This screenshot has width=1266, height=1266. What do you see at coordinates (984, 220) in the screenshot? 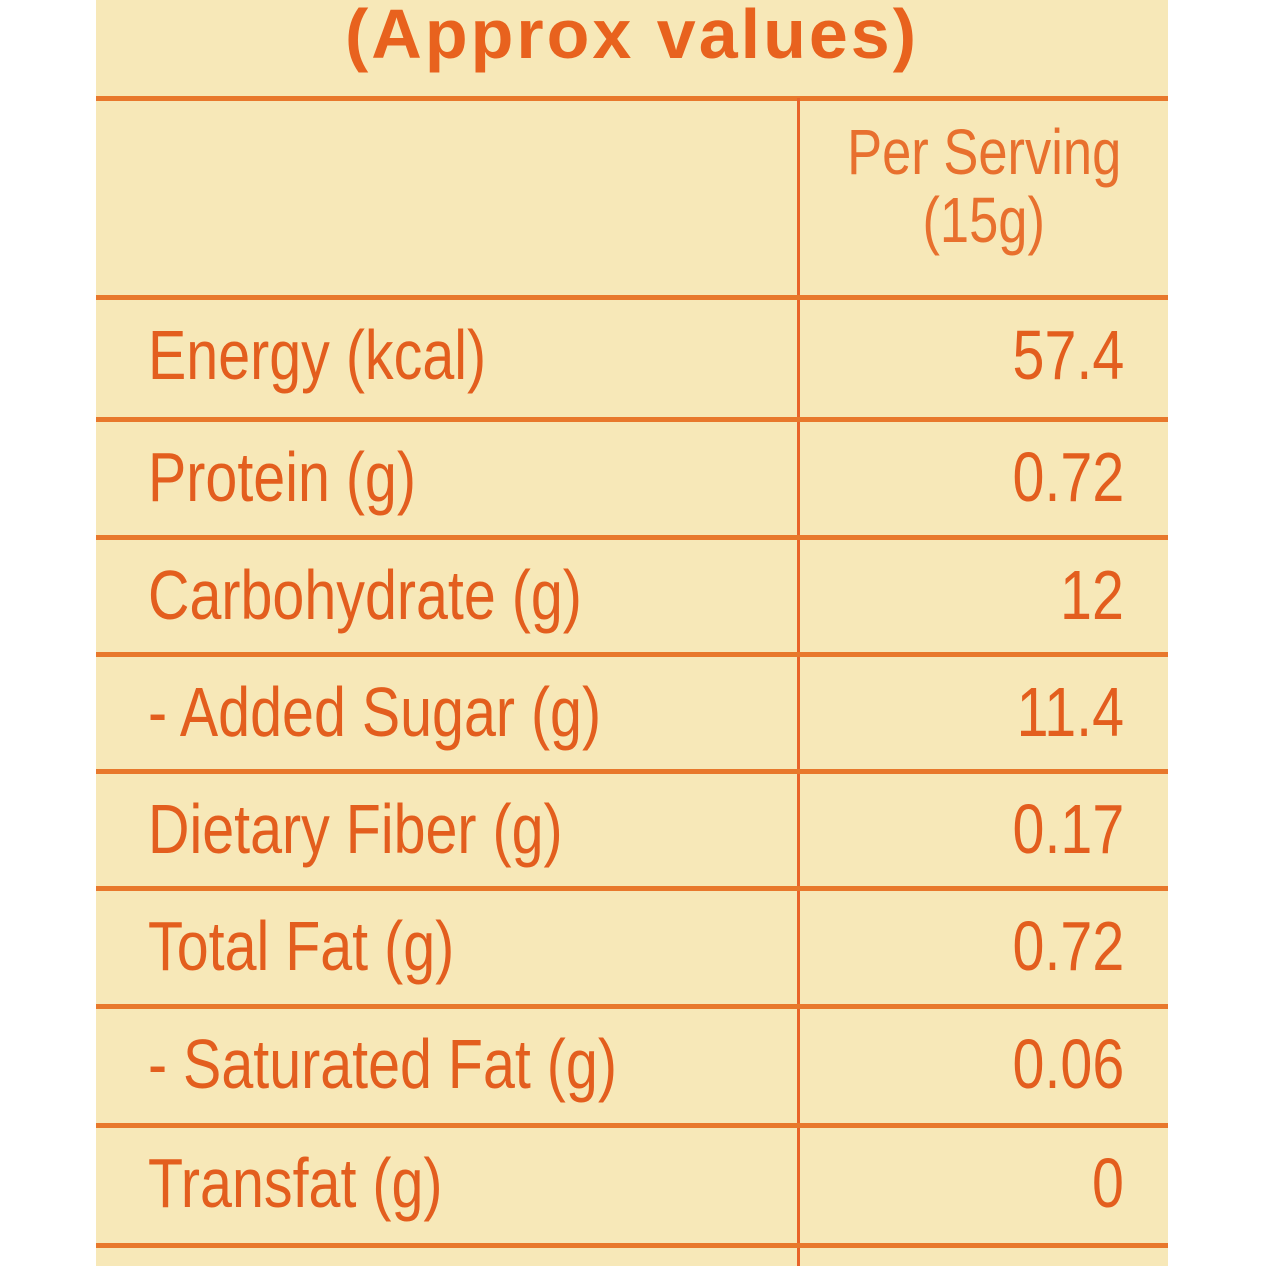
I see `header-line2: (15g)` at bounding box center [984, 220].